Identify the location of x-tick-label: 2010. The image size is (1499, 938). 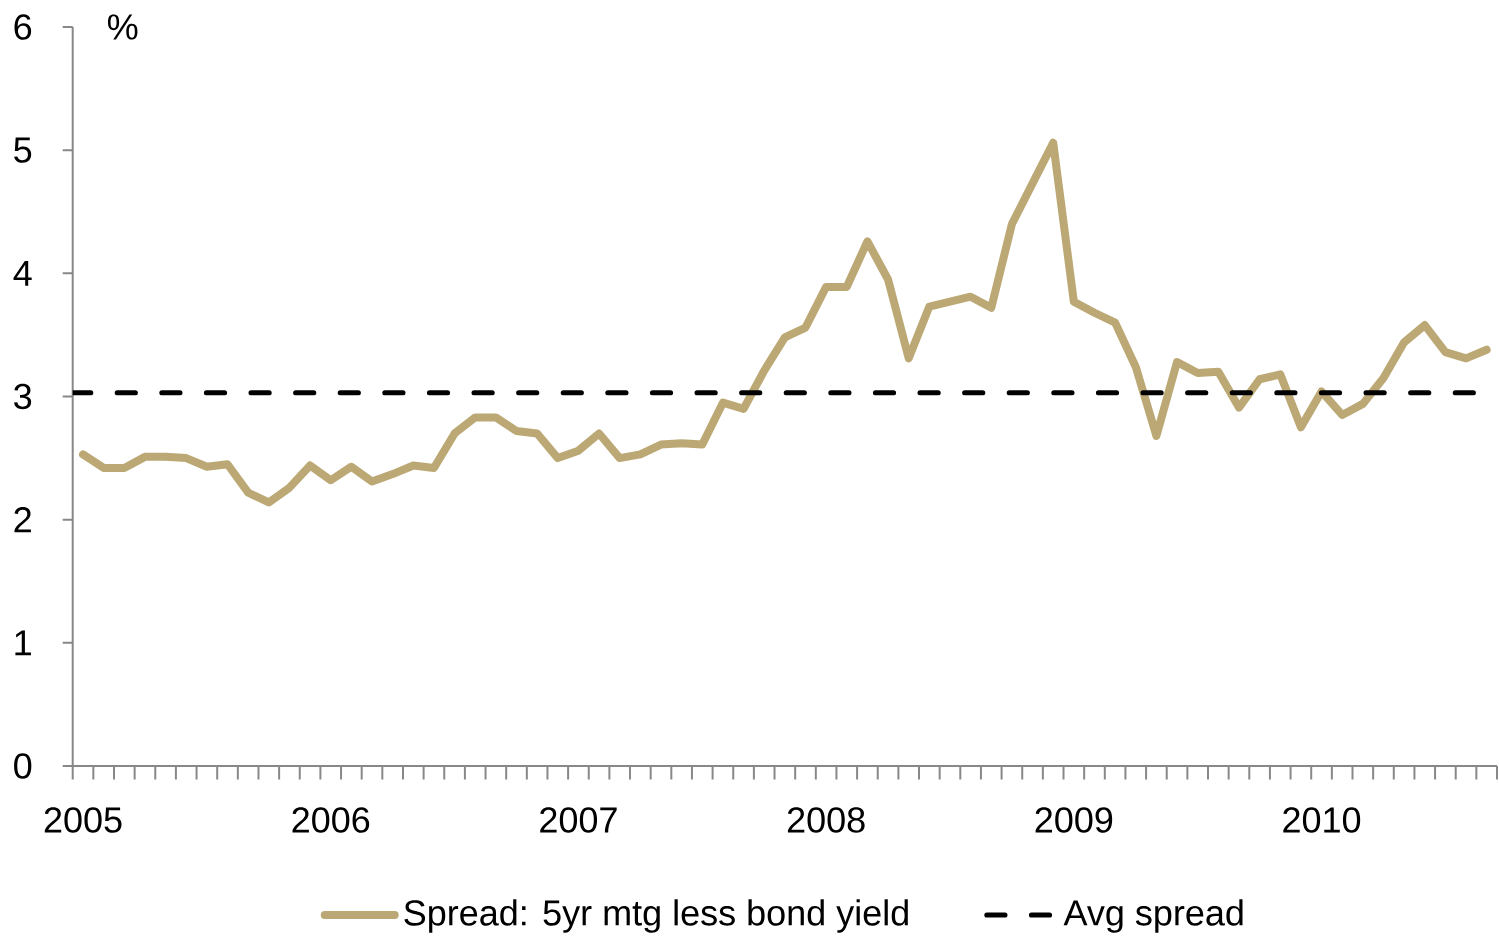
(1322, 820).